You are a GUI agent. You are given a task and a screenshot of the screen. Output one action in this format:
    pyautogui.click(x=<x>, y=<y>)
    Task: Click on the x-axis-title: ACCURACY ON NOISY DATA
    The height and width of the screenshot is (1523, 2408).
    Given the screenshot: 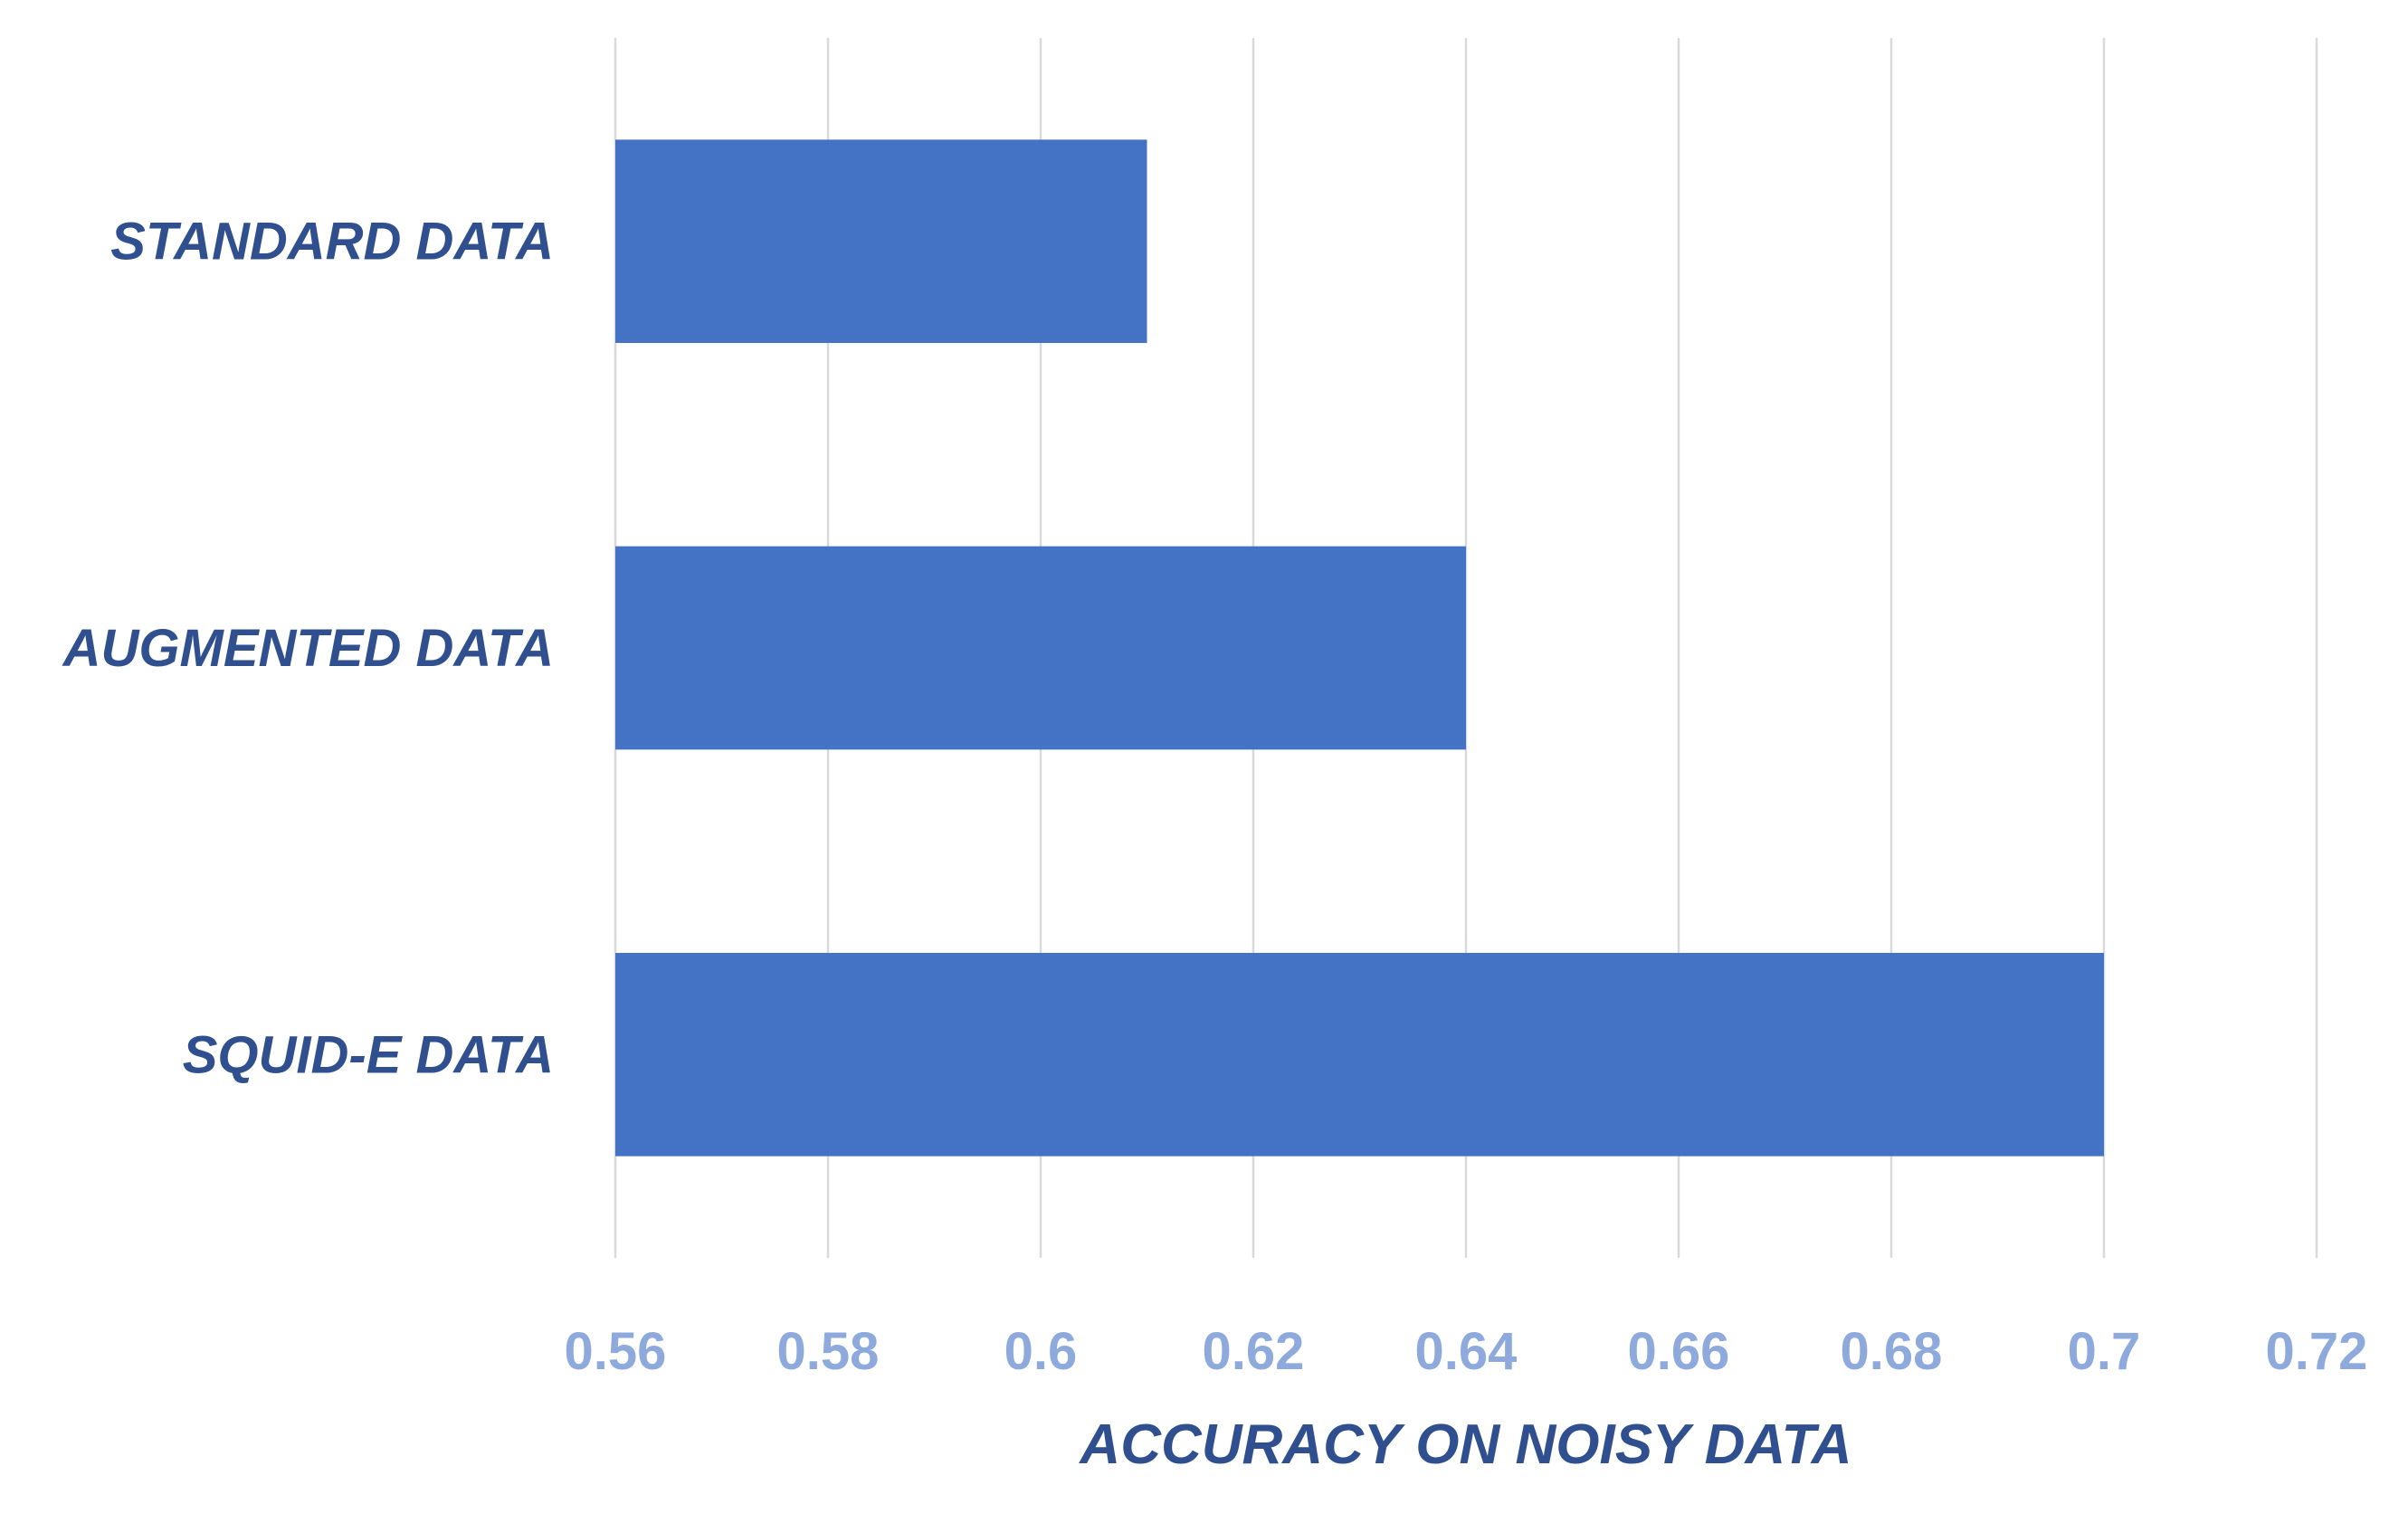 What is the action you would take?
    pyautogui.click(x=1464, y=1445)
    